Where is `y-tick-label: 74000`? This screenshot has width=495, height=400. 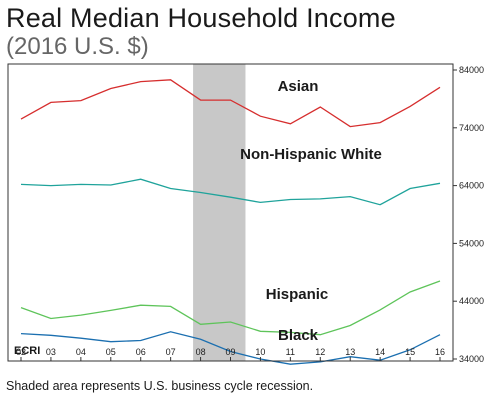
y-tick-label: 74000 is located at coordinates (471, 128).